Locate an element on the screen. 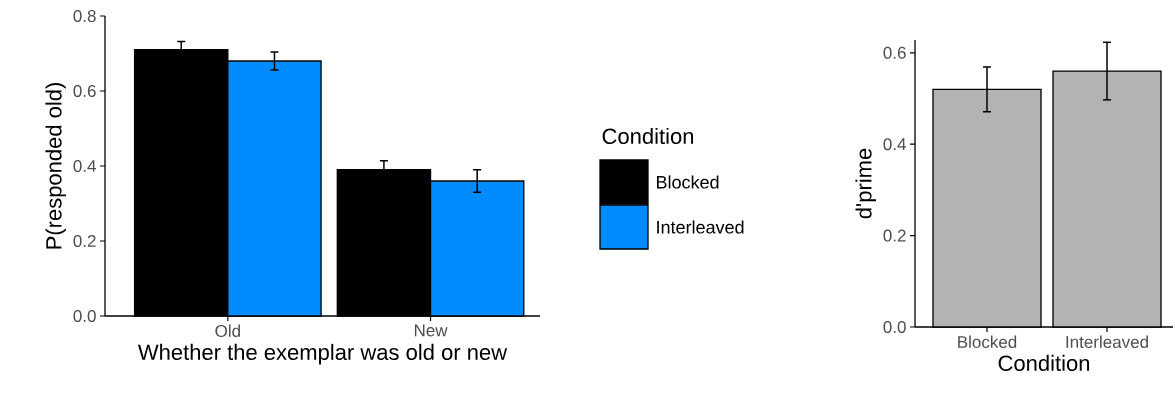 The image size is (1175, 400). text: Blocked is located at coordinates (688, 182).